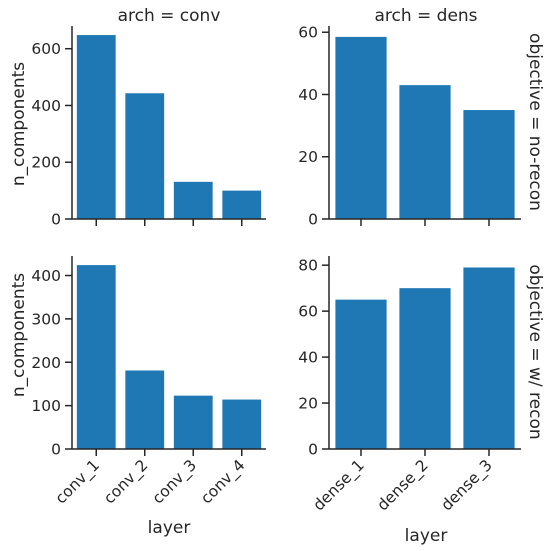  Describe the element at coordinates (175, 482) in the screenshot. I see `x-tick-label: conv_3` at that location.